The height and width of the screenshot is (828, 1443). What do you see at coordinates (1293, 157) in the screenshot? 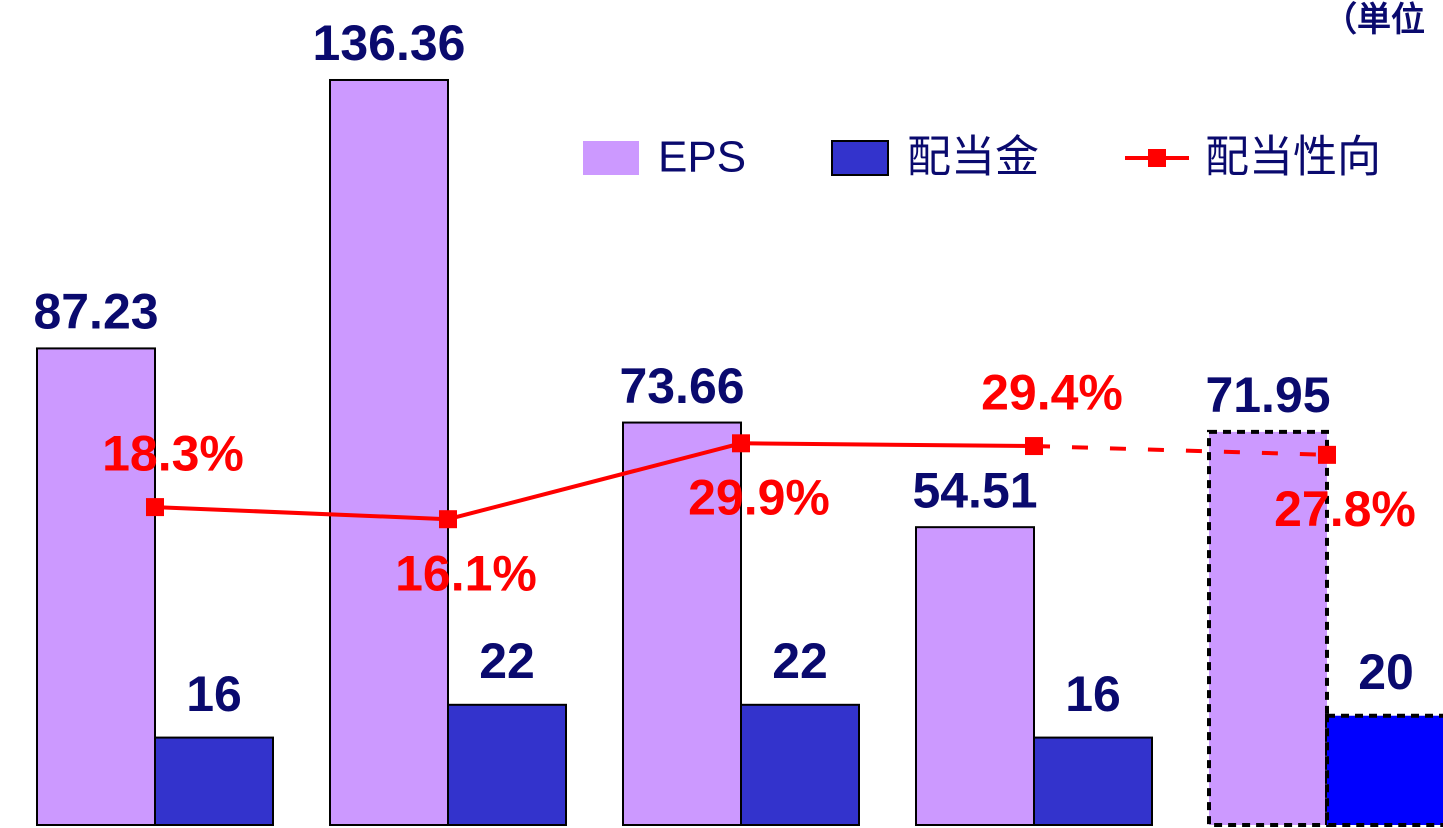
I see `legend-label: 配当性向` at bounding box center [1293, 157].